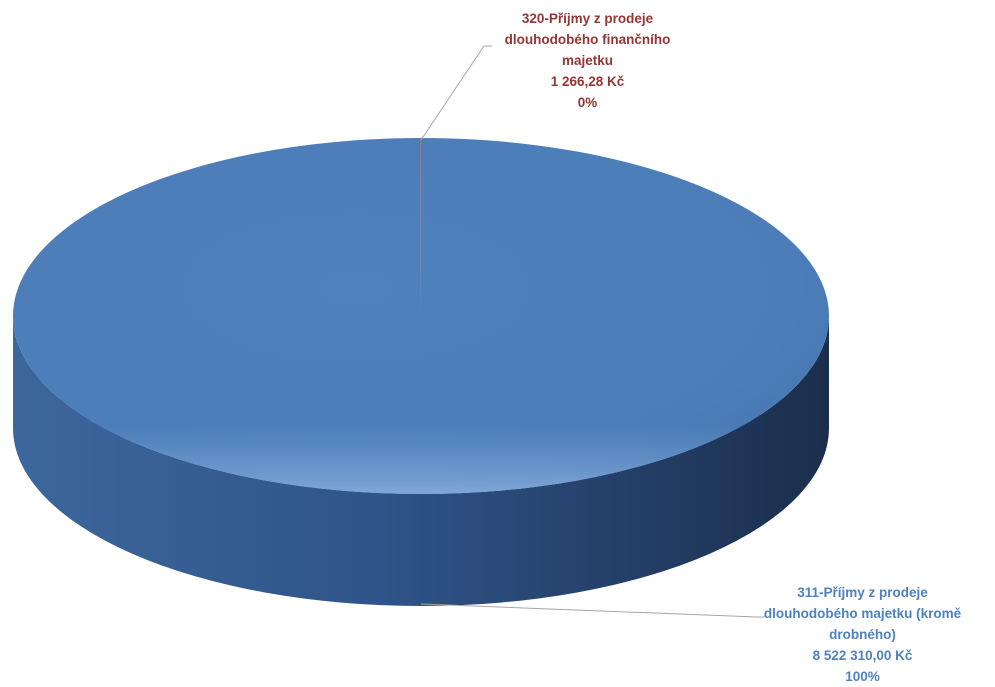  What do you see at coordinates (587, 102) in the screenshot?
I see `data-label-320-percent: 0%` at bounding box center [587, 102].